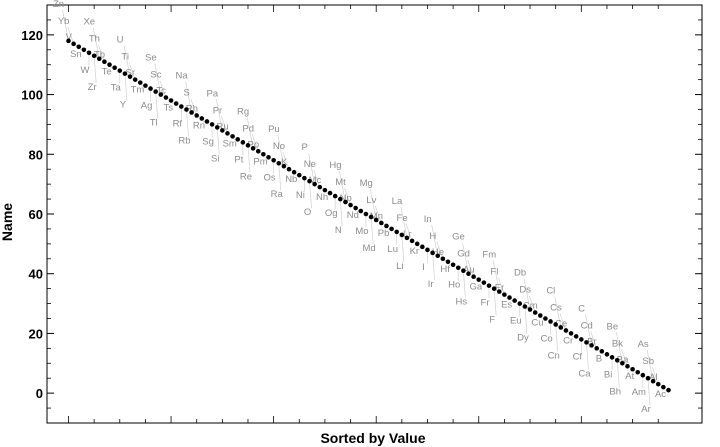 The width and height of the screenshot is (720, 447). Describe the element at coordinates (238, 159) in the screenshot. I see `point-label: Pt` at that location.